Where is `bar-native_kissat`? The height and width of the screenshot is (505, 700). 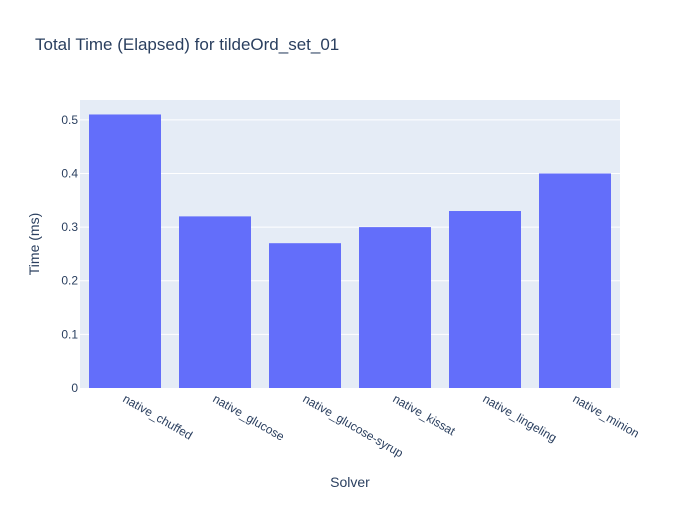 bar-native_kissat is located at coordinates (395, 307).